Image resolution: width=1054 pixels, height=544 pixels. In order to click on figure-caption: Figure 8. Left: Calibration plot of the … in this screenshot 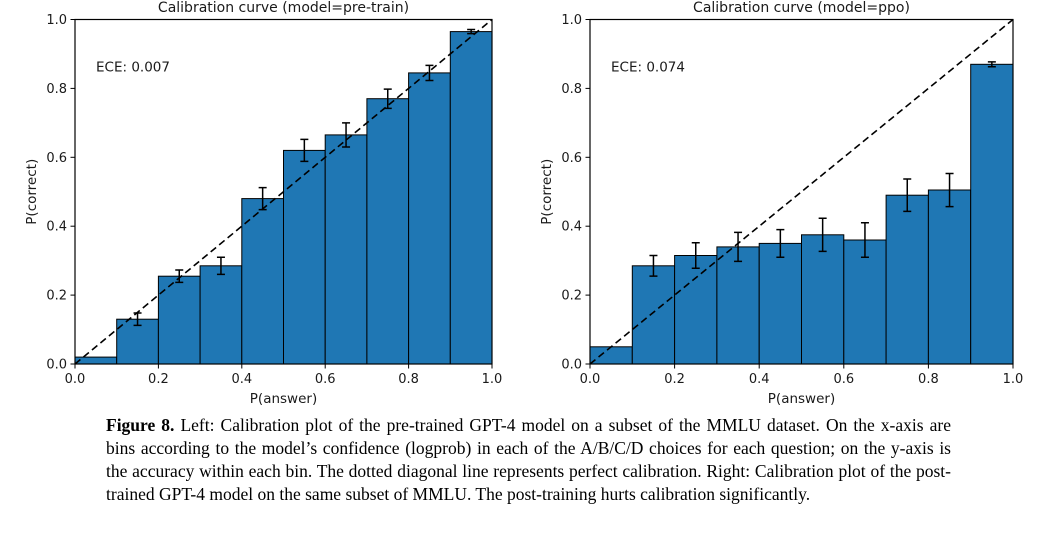, I will do `click(528, 460)`.